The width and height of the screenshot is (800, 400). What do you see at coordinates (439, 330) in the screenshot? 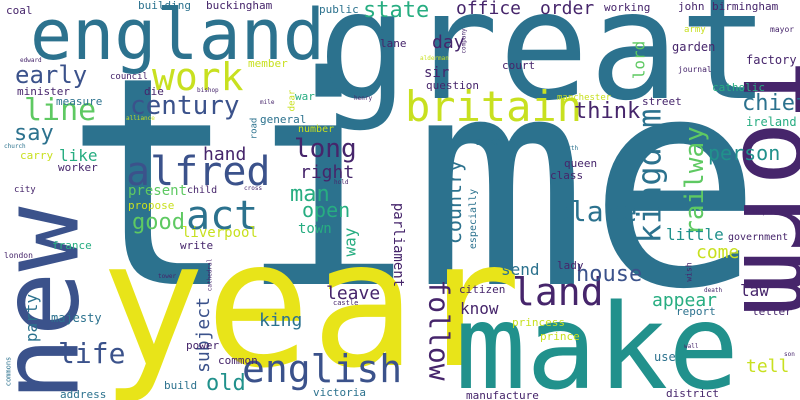
I see `word-follow: follow` at bounding box center [439, 330].